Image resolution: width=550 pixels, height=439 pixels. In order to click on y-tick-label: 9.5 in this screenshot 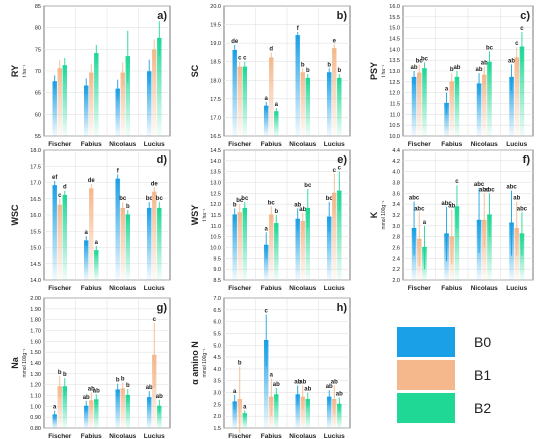, I will do `click(217, 259)`.